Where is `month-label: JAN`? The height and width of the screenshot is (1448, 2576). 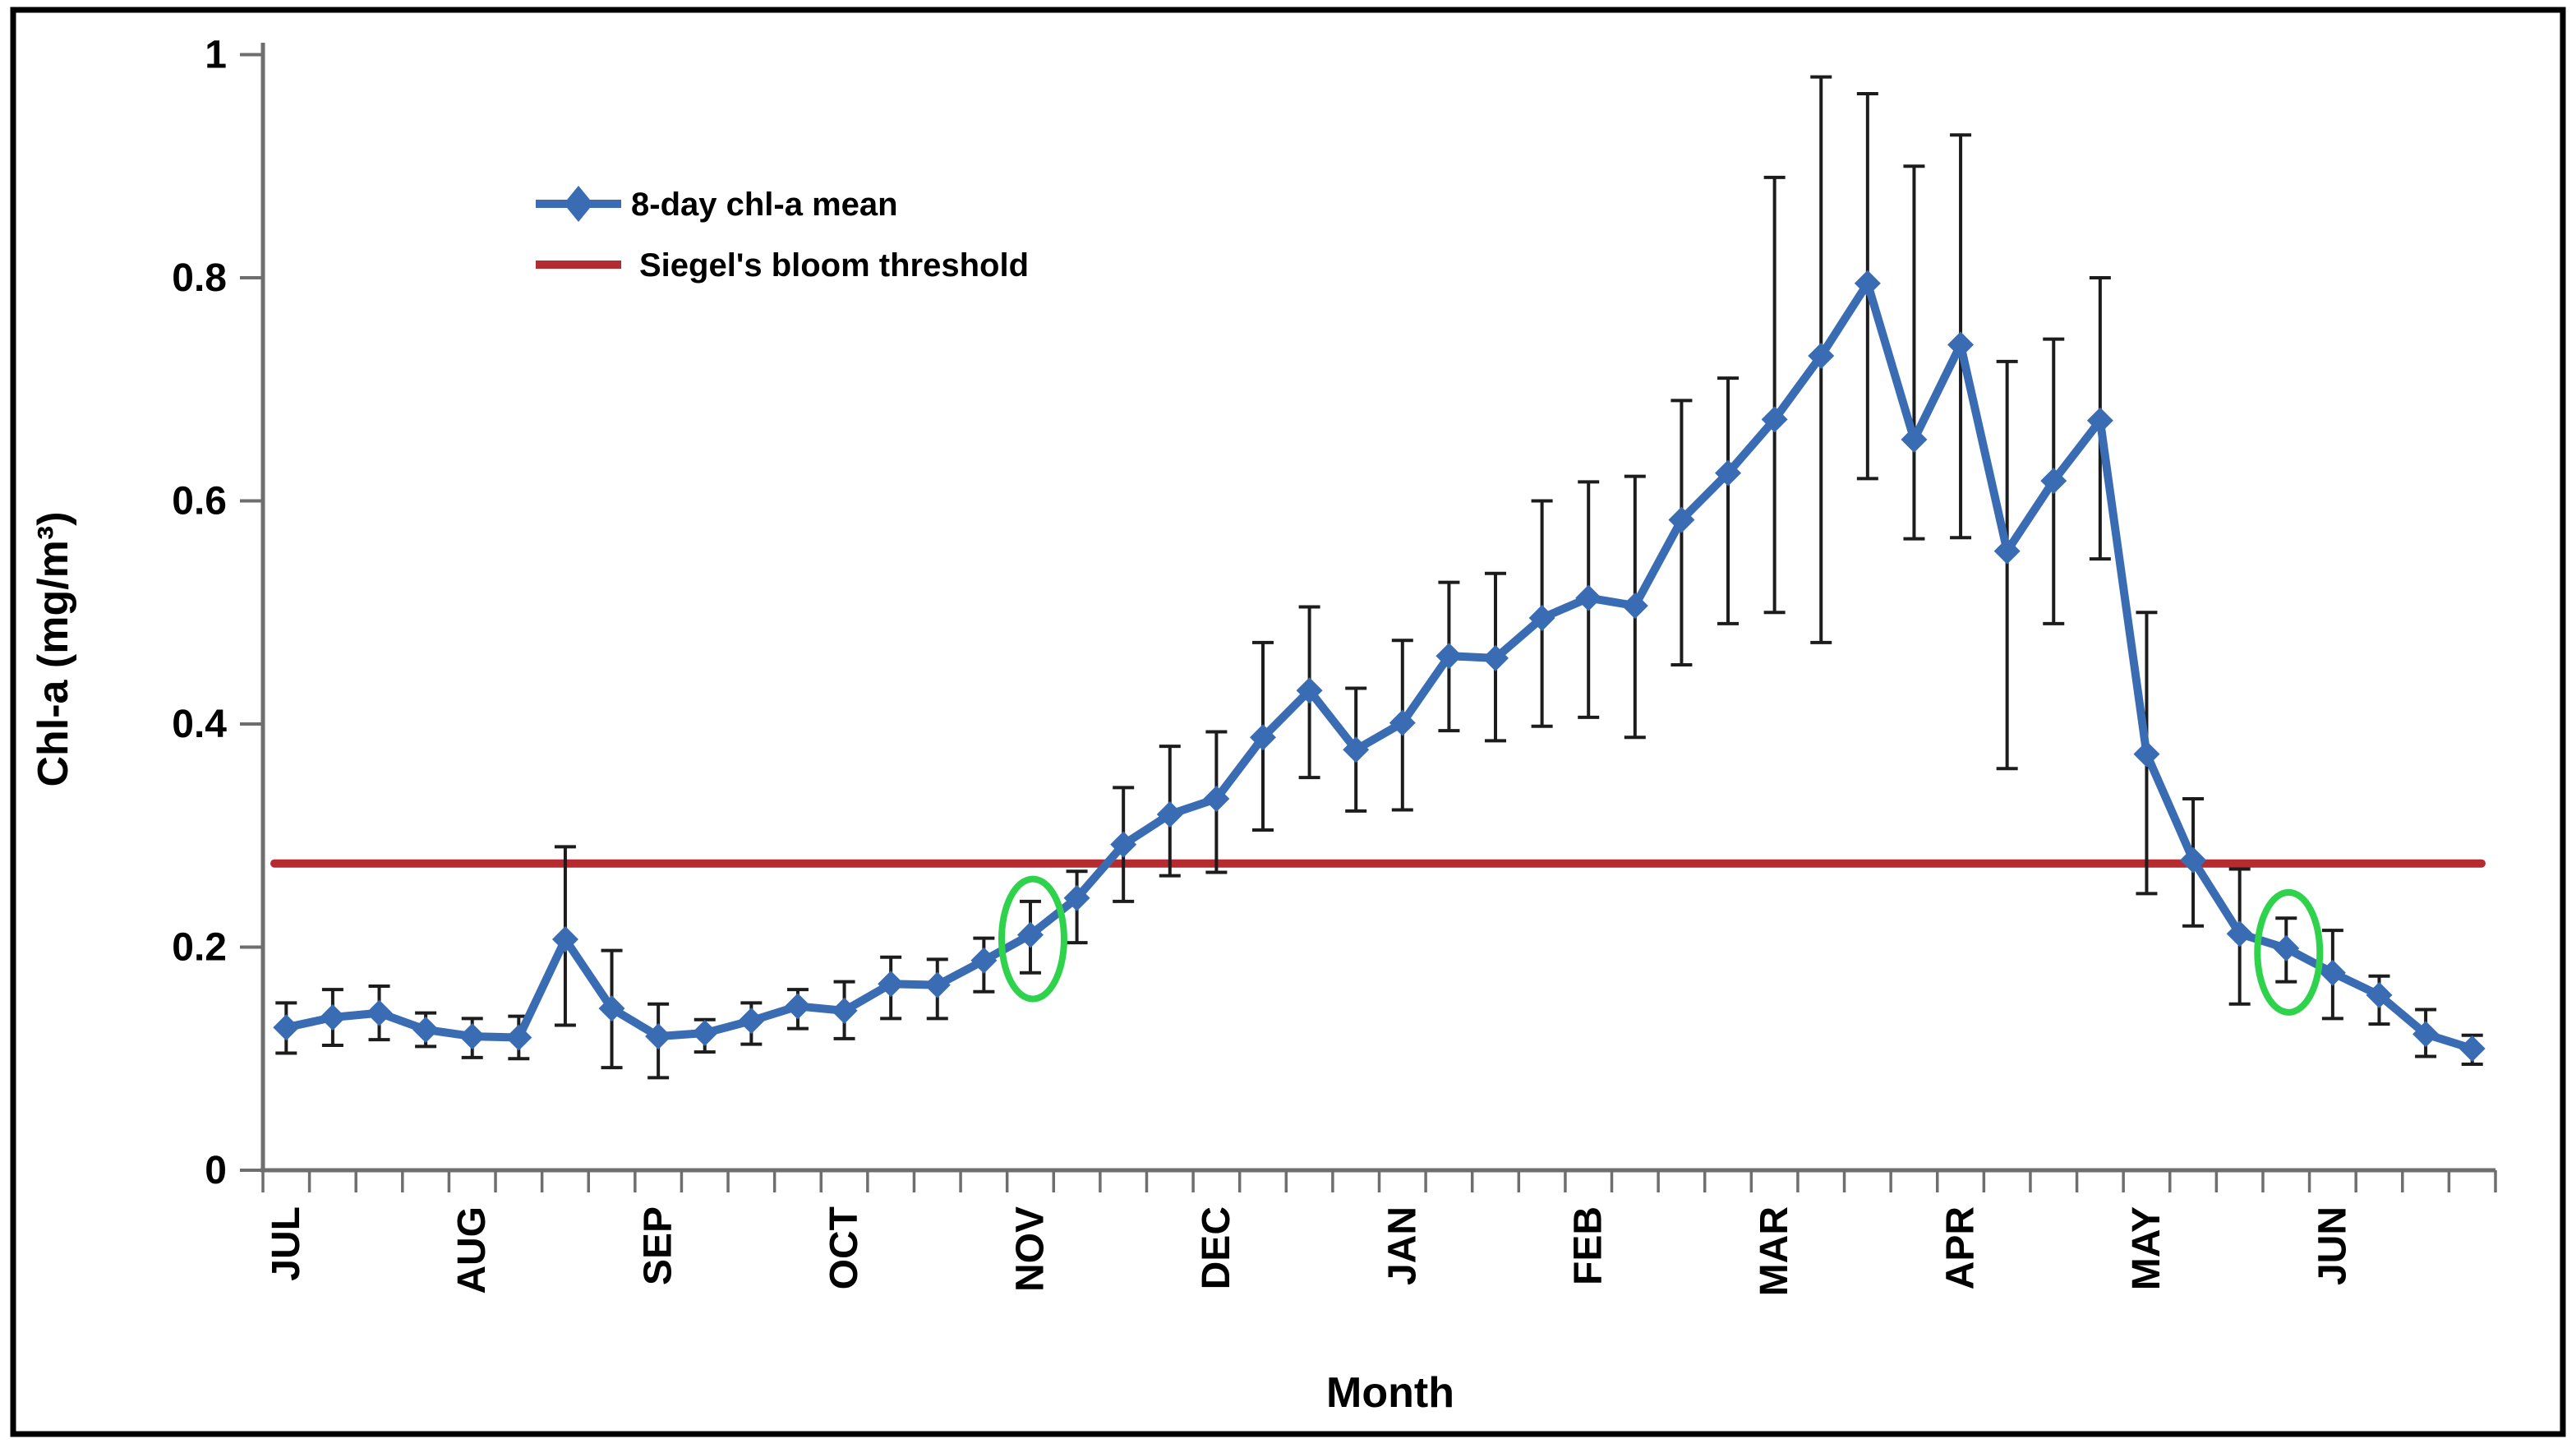
month-label: JAN is located at coordinates (1402, 1246).